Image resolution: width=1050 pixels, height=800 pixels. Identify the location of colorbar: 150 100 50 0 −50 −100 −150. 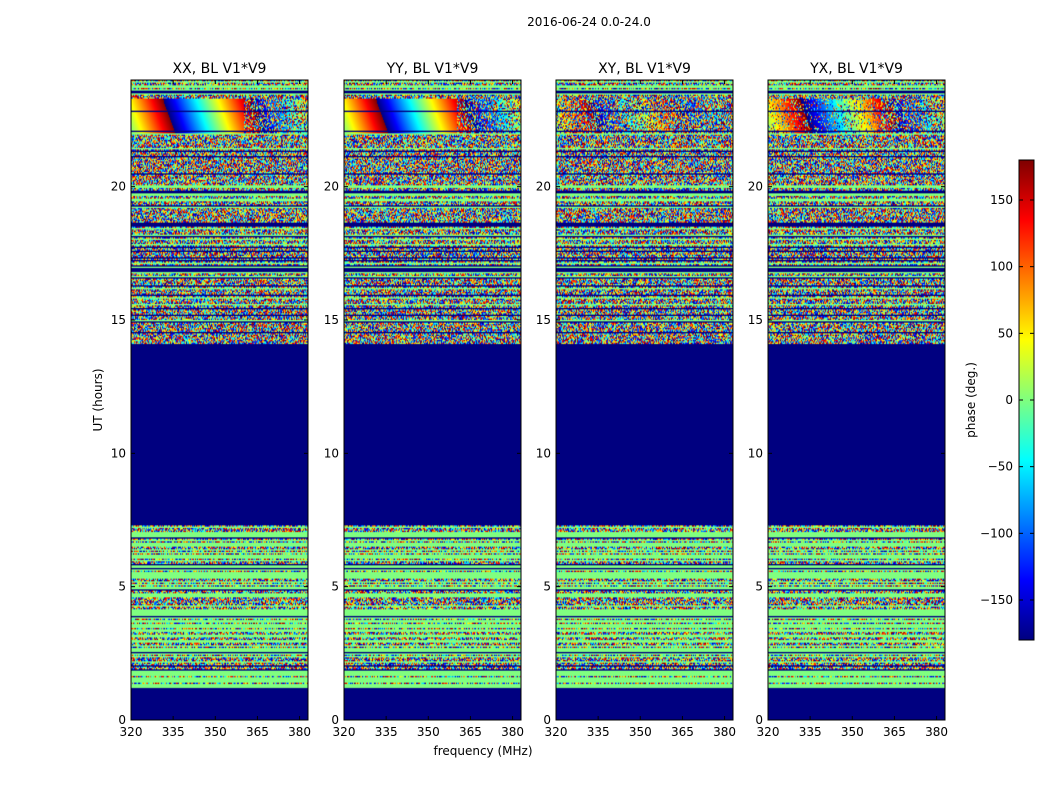
(1007, 400).